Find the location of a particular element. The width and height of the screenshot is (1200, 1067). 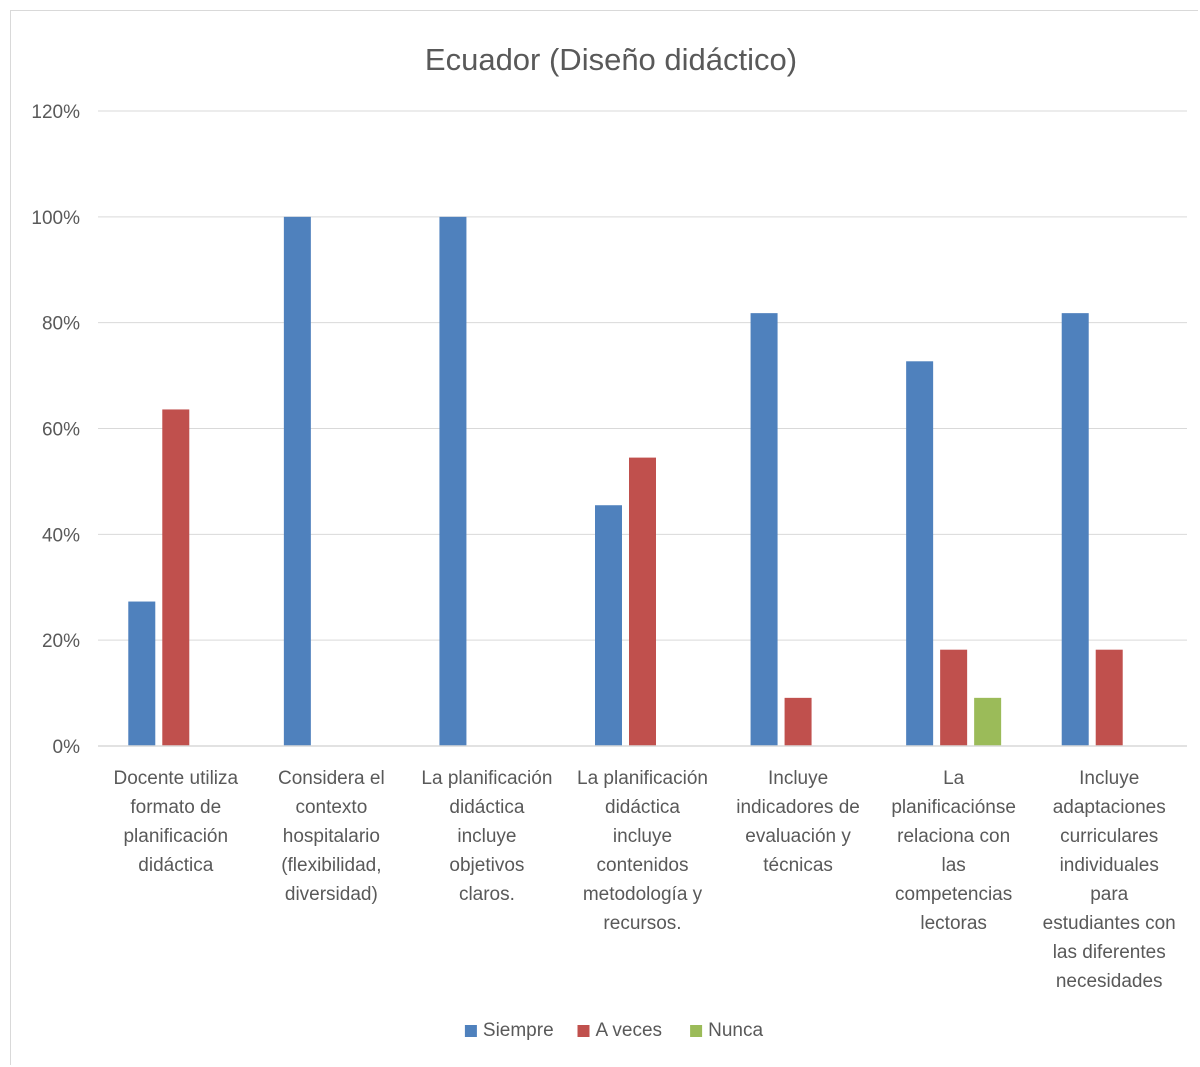

y-tick-label: 20% is located at coordinates (61, 641).